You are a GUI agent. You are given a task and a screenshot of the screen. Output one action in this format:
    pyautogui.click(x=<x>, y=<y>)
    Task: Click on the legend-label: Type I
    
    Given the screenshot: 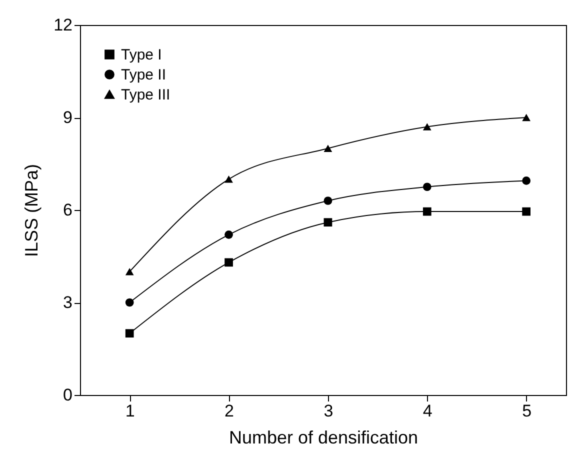 What is the action you would take?
    pyautogui.click(x=141, y=55)
    